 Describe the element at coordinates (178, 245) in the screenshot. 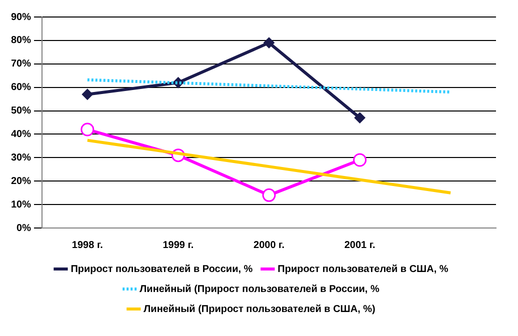

I see `x-tick-label: 1999 г.` at that location.